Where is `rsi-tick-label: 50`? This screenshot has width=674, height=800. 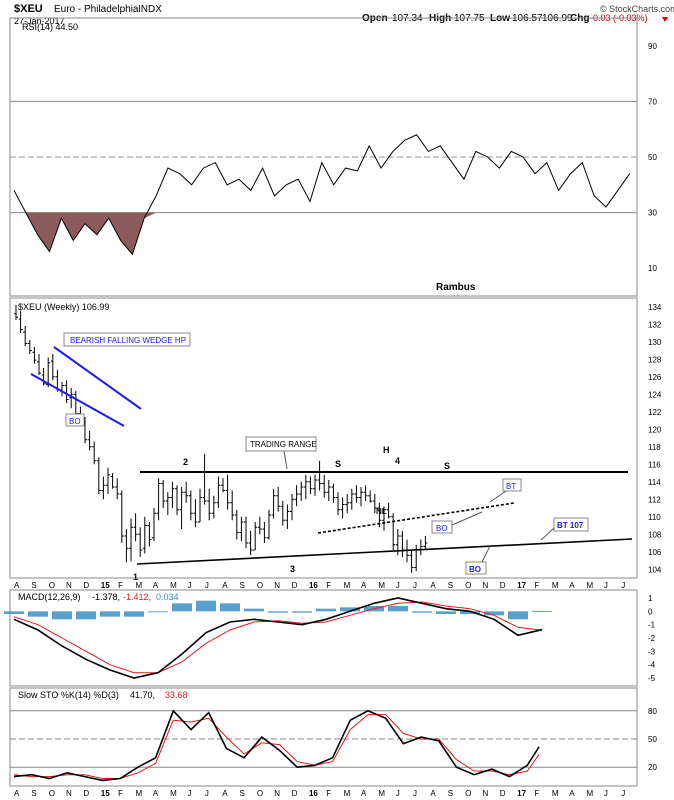
rsi-tick-label: 50 is located at coordinates (652, 157).